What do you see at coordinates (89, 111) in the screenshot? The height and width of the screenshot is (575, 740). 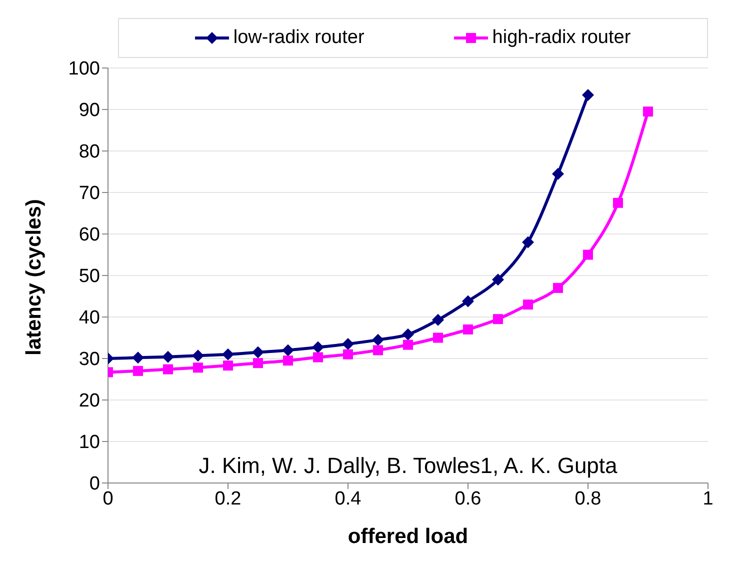 I see `y-tick-label: 90` at bounding box center [89, 111].